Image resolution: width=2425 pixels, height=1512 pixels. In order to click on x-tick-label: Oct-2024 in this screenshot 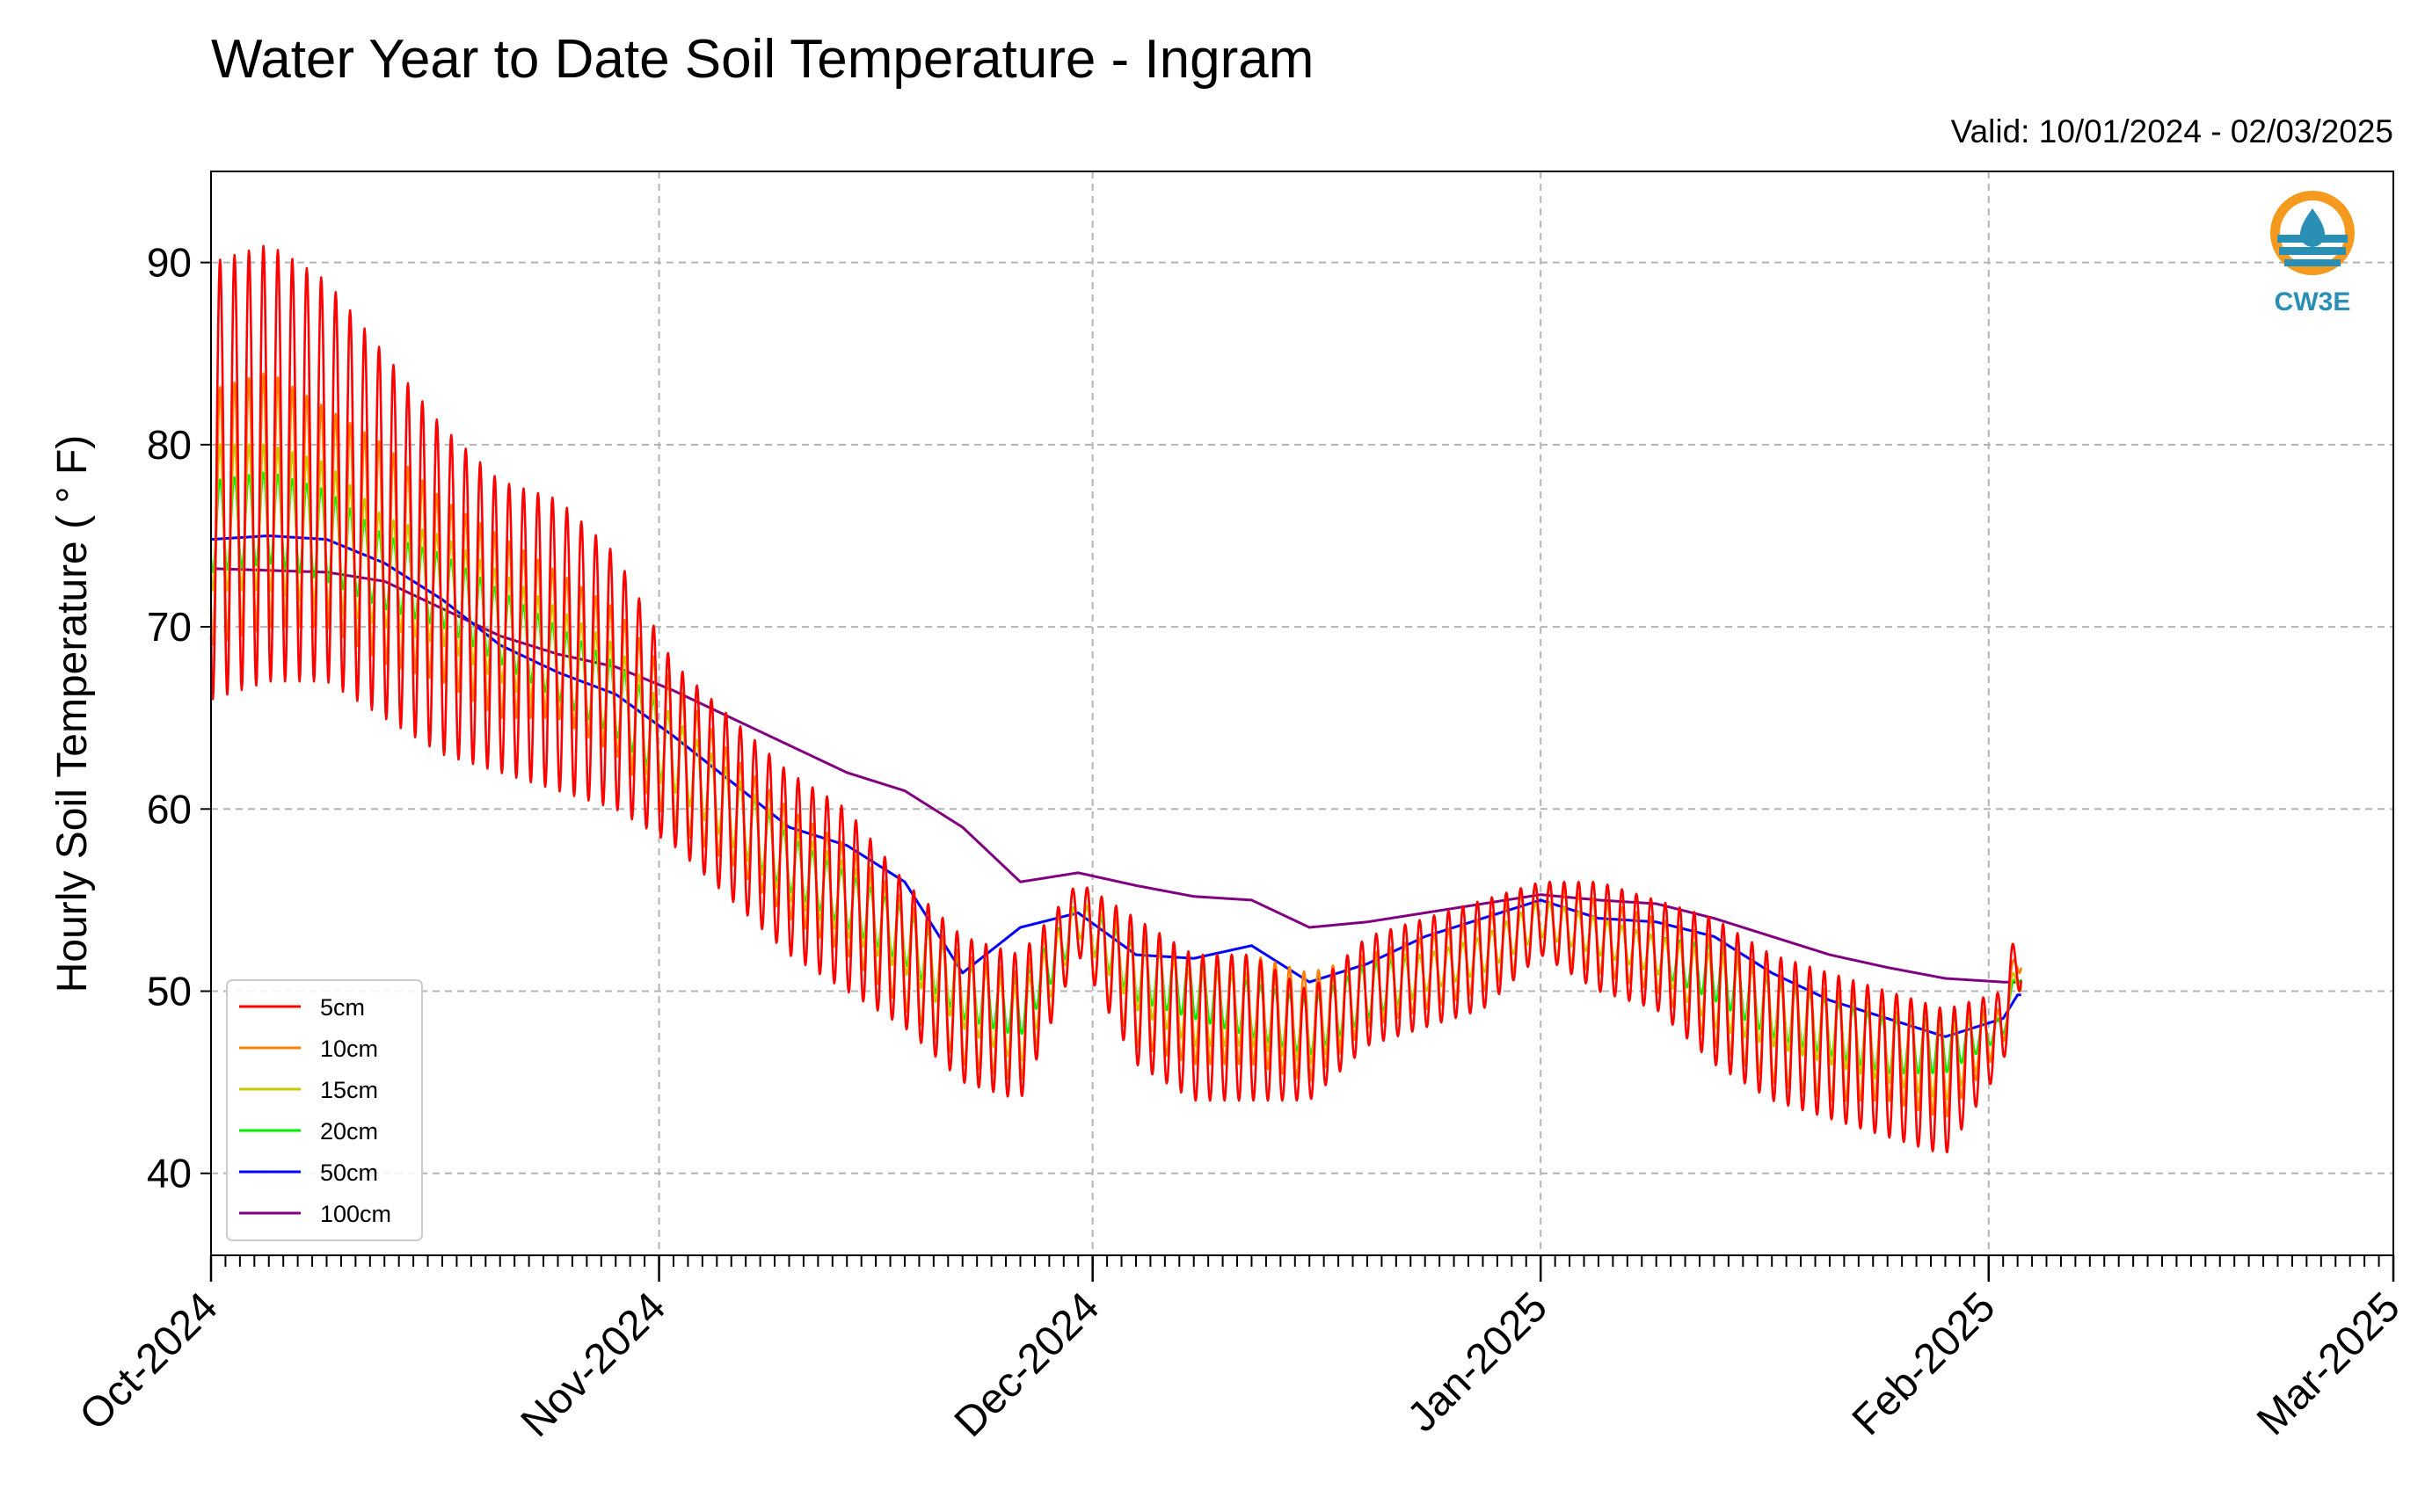, I will do `click(149, 1361)`.